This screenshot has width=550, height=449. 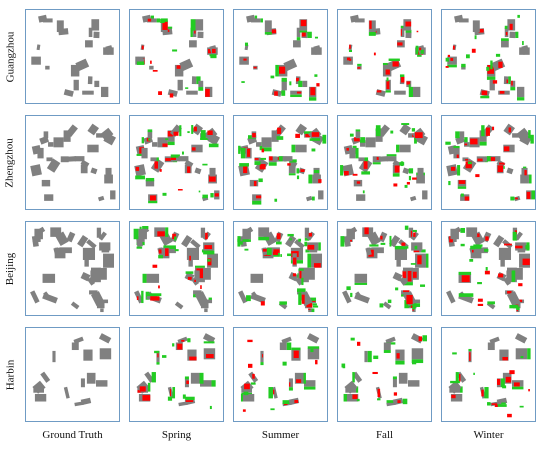 I want to click on map-tile-harbin-ground-truth, so click(x=72, y=374).